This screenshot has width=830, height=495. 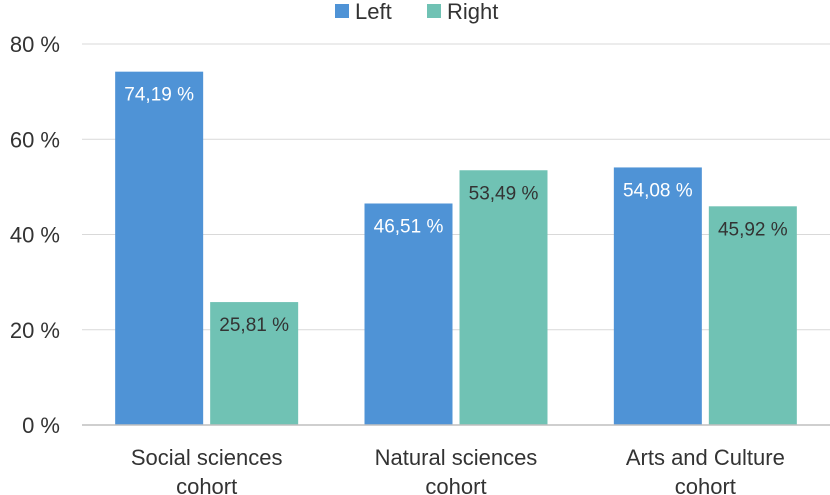 I want to click on y-axis: 0 % 20 % 40 % 60 % 80 %, so click(x=35, y=235).